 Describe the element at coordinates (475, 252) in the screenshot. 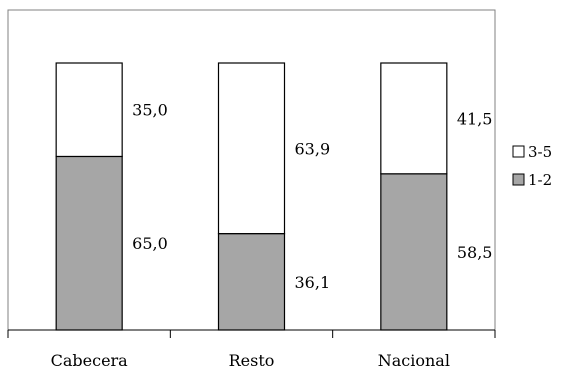

I see `data-label-1-2-nacional: 58,5` at that location.